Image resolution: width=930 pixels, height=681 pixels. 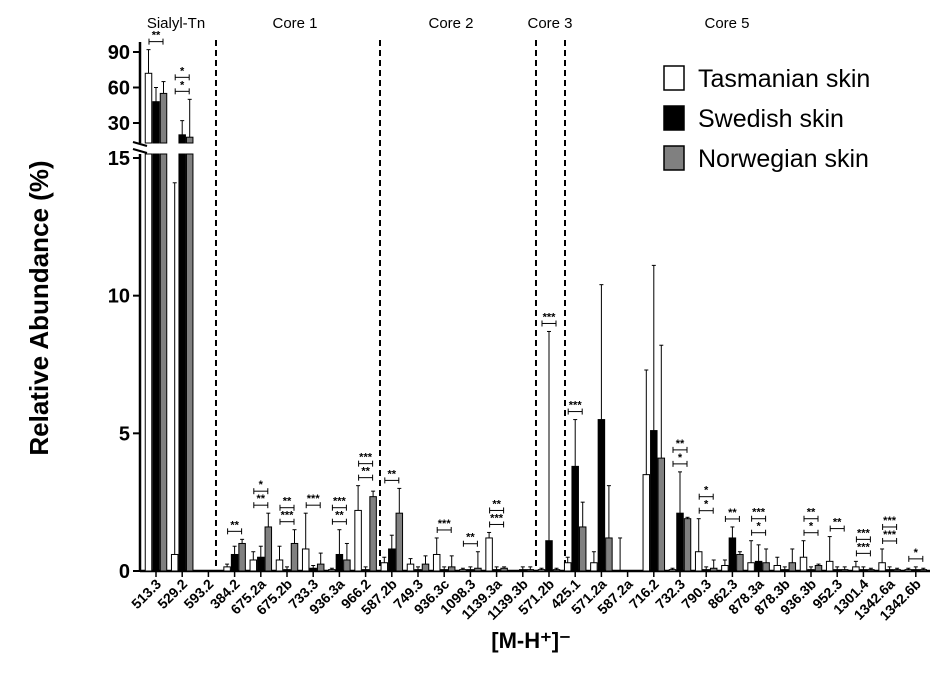 I want to click on legend-label: Swedish skin, so click(x=771, y=119).